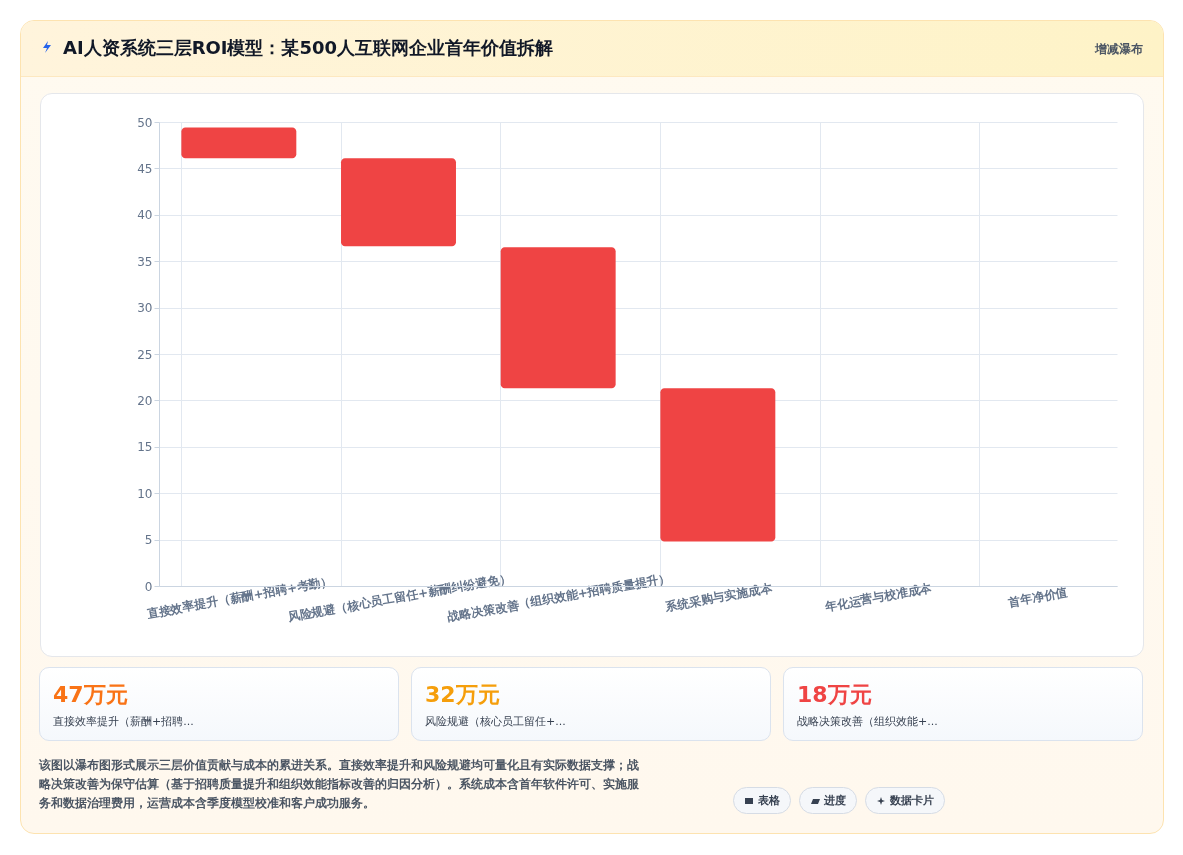 Image resolution: width=1183 pixels, height=855 pixels. Describe the element at coordinates (339, 784) in the screenshot. I see `text: 该图以瀑布图形式展示三层价值贡献与成本的累进关系。直接效率提升和风险规避均可量化且有实际数据支撑；战略决策改善为保守估算（基于招聘质量提升和组织效能指标改善的归因分析）。系统成本含首年软件许可、实施服务和数据治理费用，运营成本含季度模型校准和客户成功服务。` at that location.